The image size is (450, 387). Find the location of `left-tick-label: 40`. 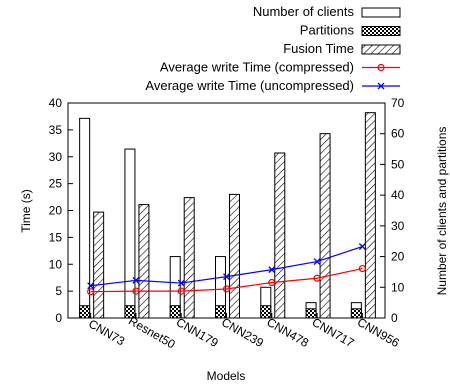

left-tick-label: 40 is located at coordinates (56, 103).